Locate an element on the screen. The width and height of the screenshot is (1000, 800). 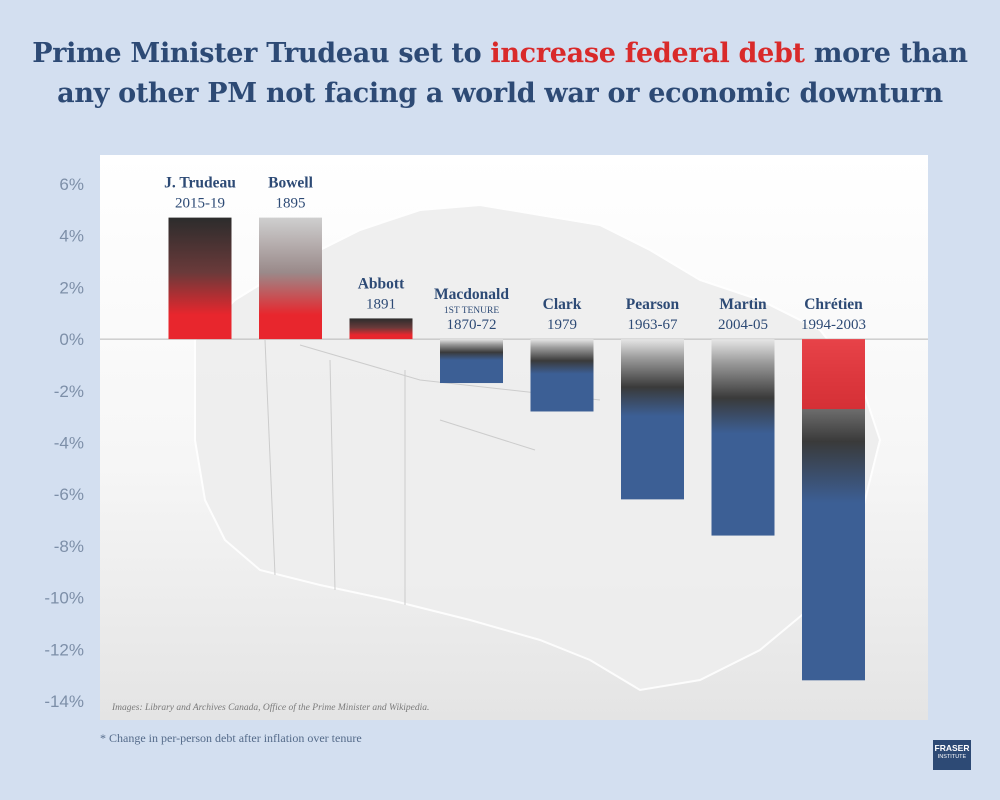
logo-line1: FRASER is located at coordinates (952, 748).